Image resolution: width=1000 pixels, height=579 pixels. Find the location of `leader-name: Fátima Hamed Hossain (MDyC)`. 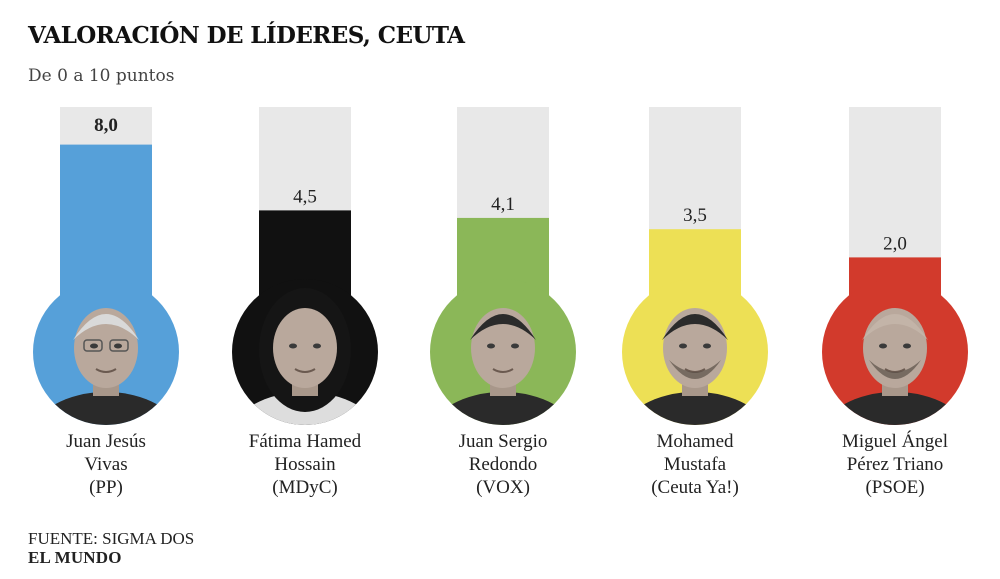

leader-name: Fátima Hamed Hossain (MDyC) is located at coordinates (305, 464).